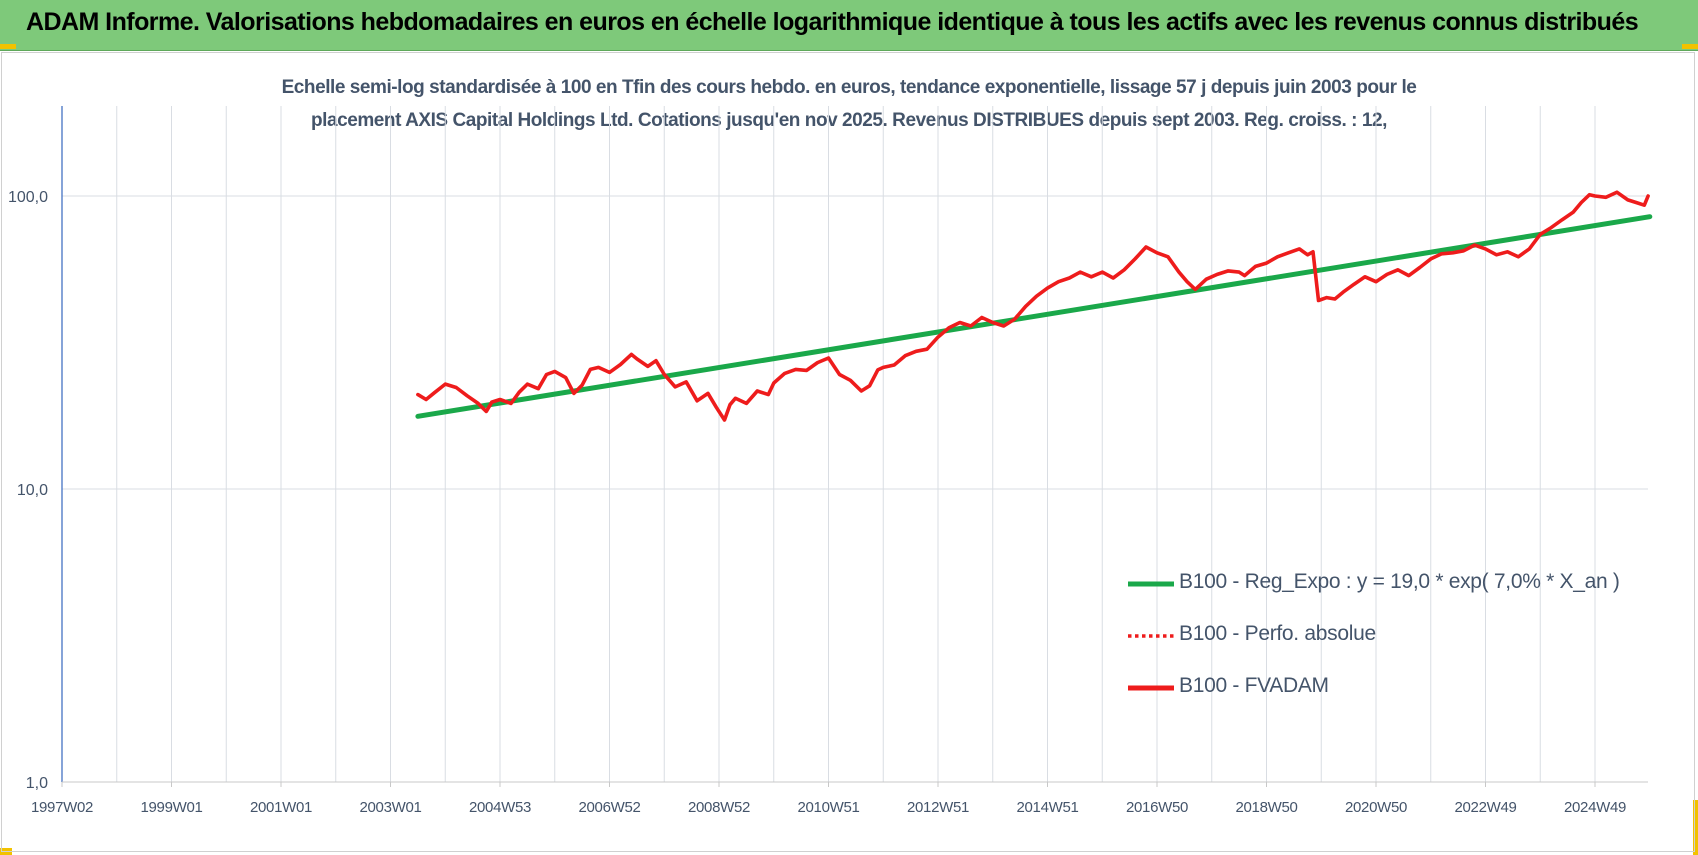 The width and height of the screenshot is (1698, 855). I want to click on y-tick-label: 1,0, so click(37, 783).